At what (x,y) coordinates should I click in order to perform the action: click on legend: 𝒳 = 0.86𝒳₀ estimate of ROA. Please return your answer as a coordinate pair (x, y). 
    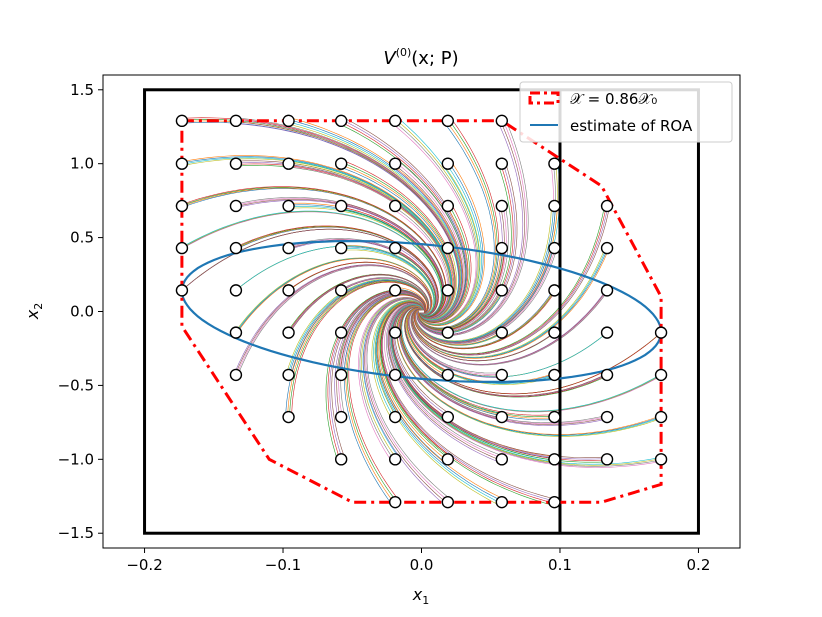
    Looking at the image, I should click on (626, 112).